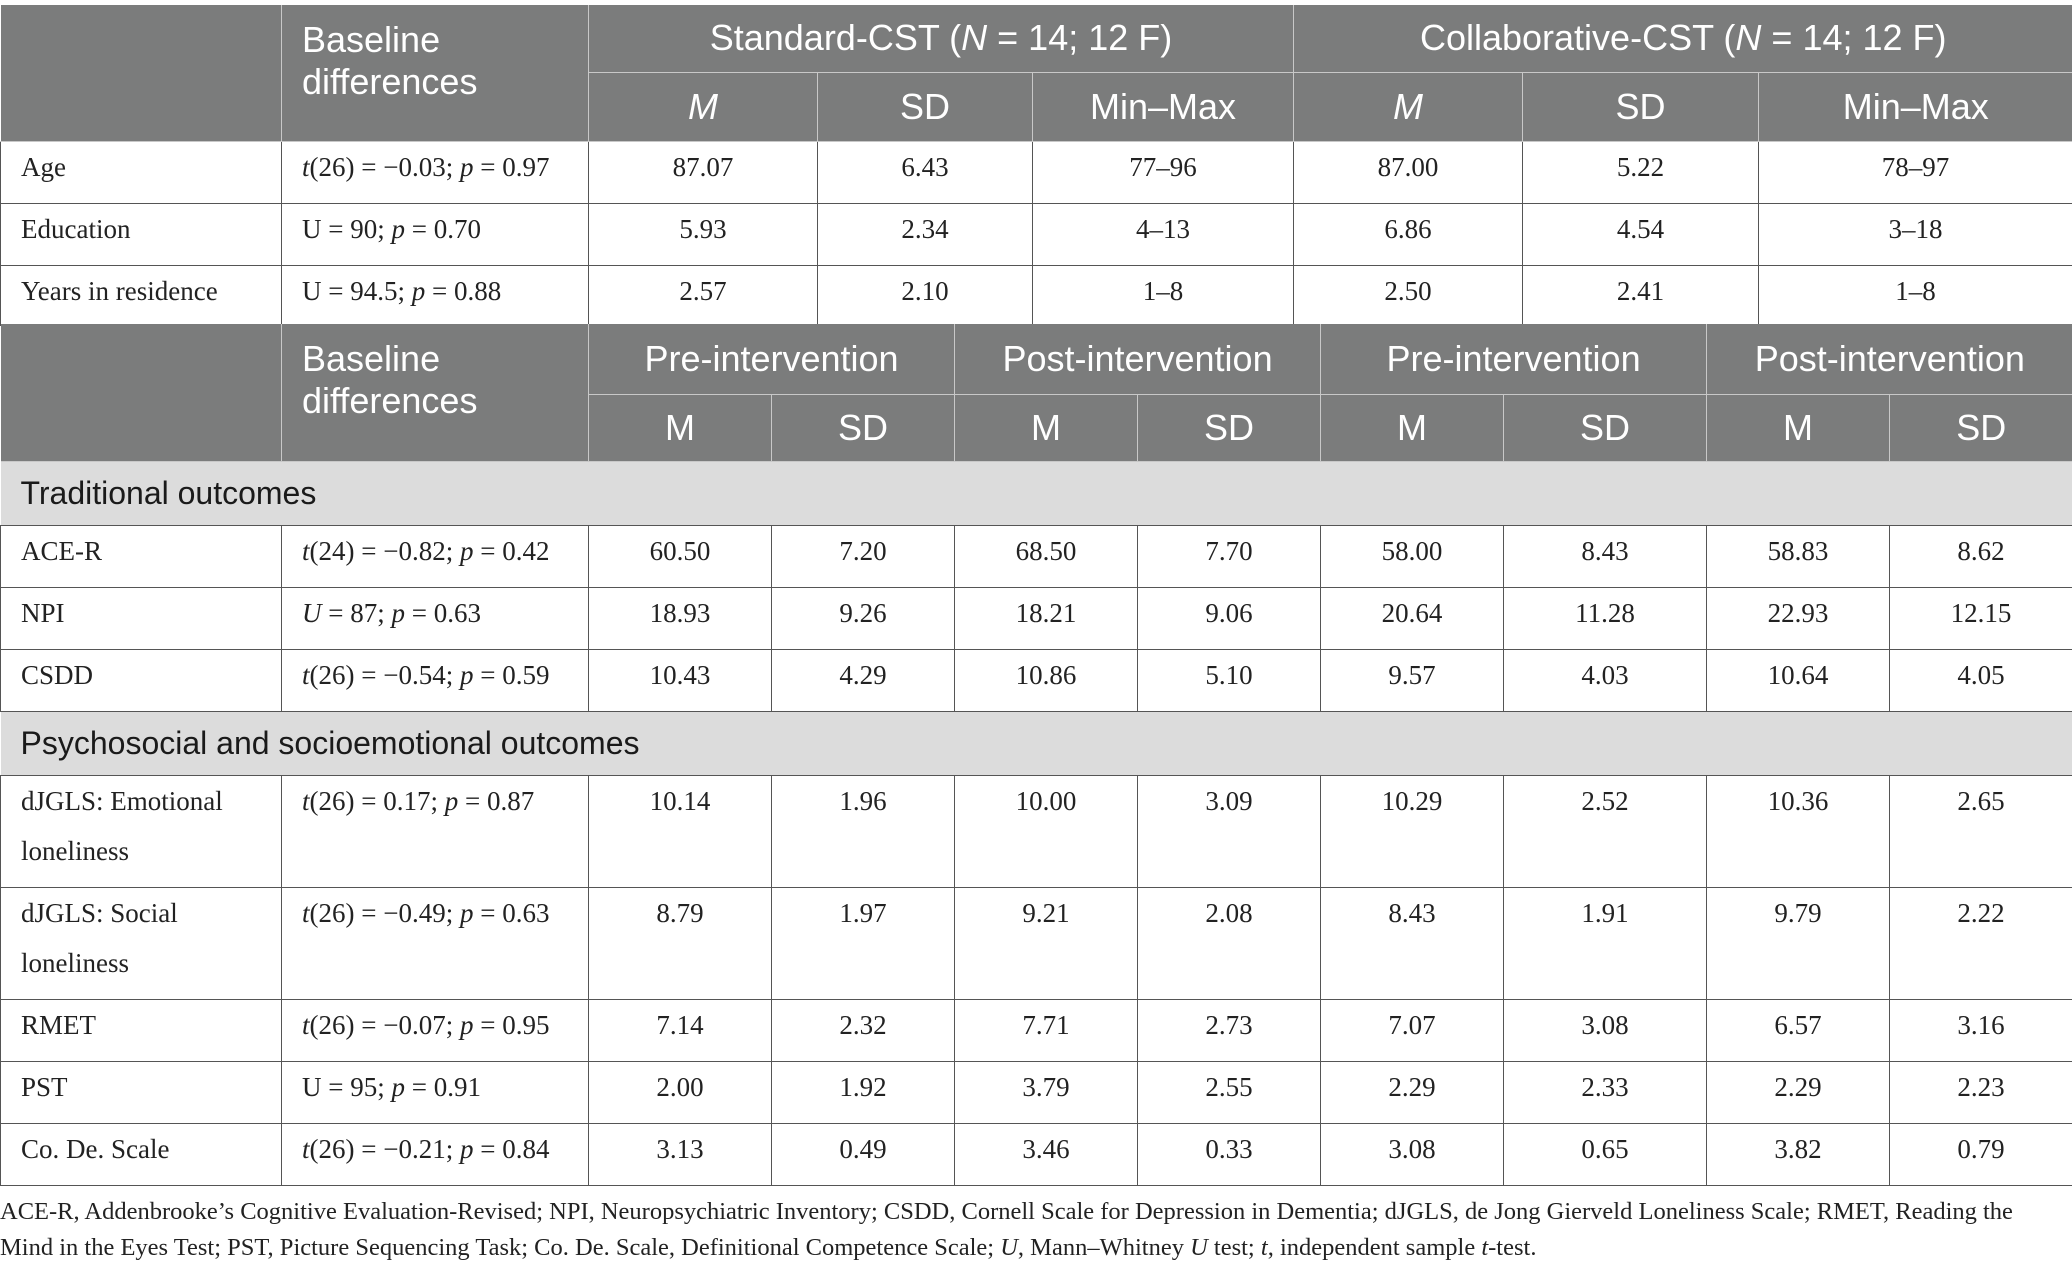 This screenshot has height=1277, width=2072. I want to click on cell: 8.79, so click(680, 943).